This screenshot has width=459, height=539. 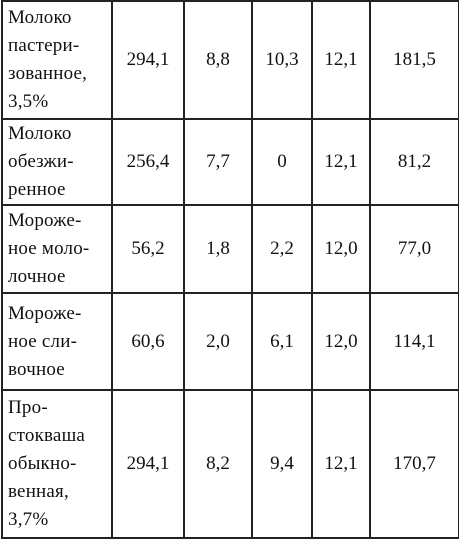 I want to click on value-cell: 6,1, so click(x=282, y=341).